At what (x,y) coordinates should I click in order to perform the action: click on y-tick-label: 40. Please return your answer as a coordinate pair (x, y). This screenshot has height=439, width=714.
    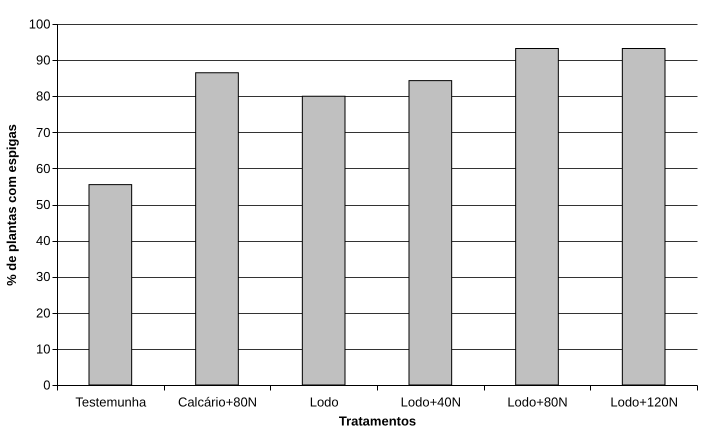
    Looking at the image, I should click on (43, 240).